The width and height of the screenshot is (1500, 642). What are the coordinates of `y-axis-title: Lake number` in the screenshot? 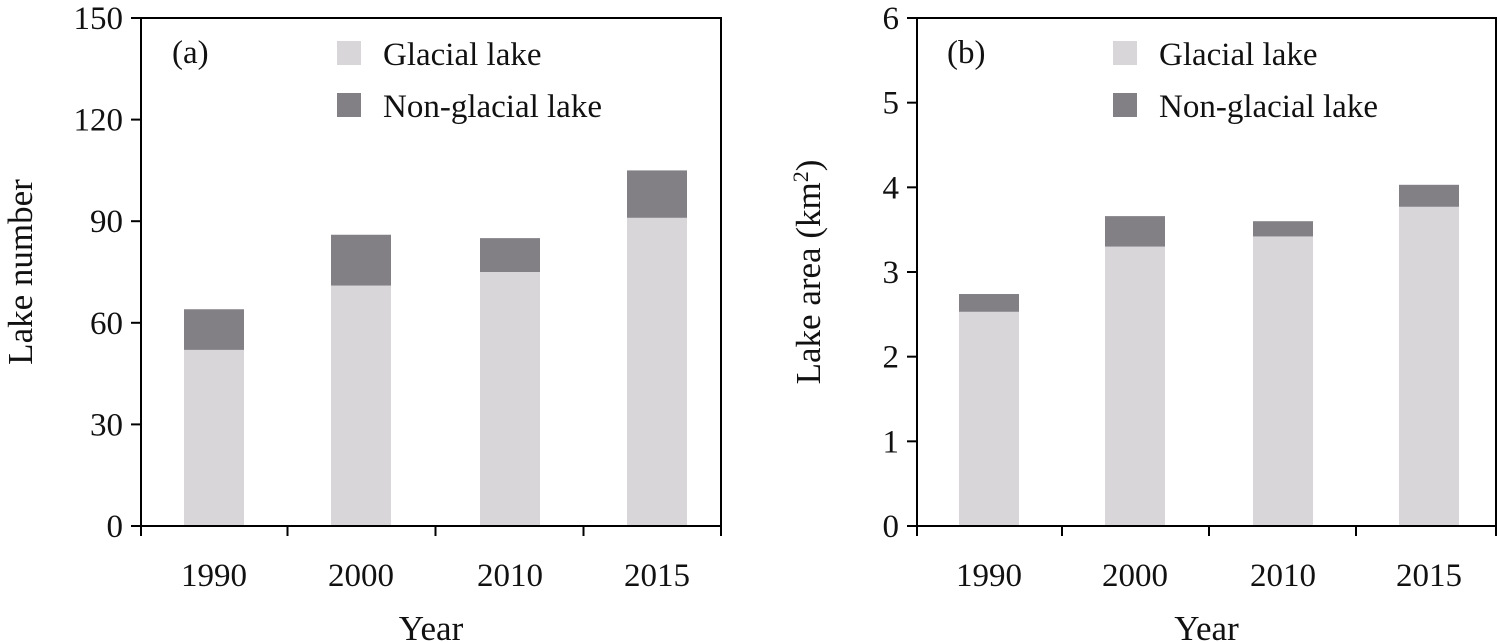 It's located at (20, 272).